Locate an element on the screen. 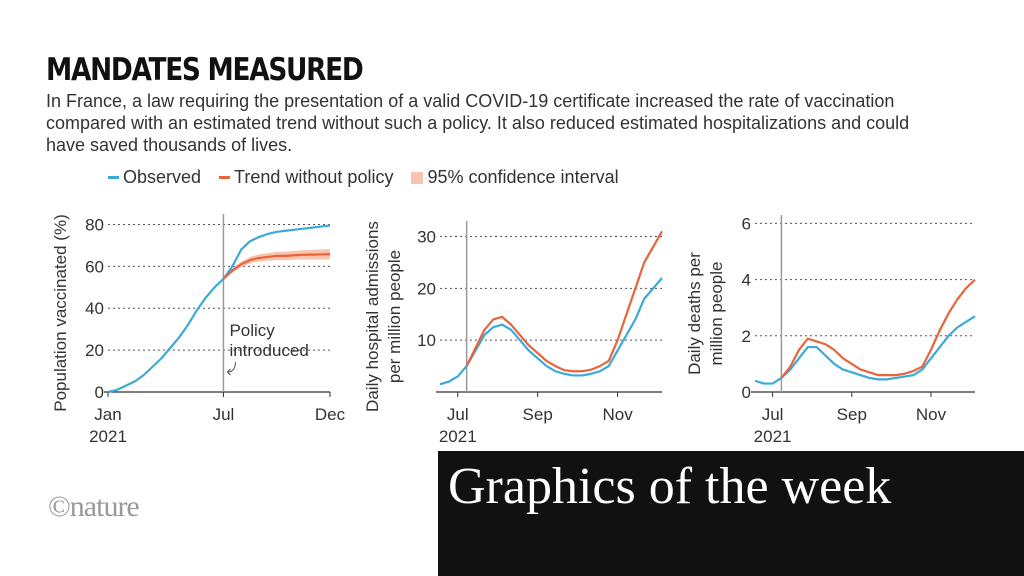 This screenshot has width=1024, height=576. y-tick-label: 10 is located at coordinates (426, 340).